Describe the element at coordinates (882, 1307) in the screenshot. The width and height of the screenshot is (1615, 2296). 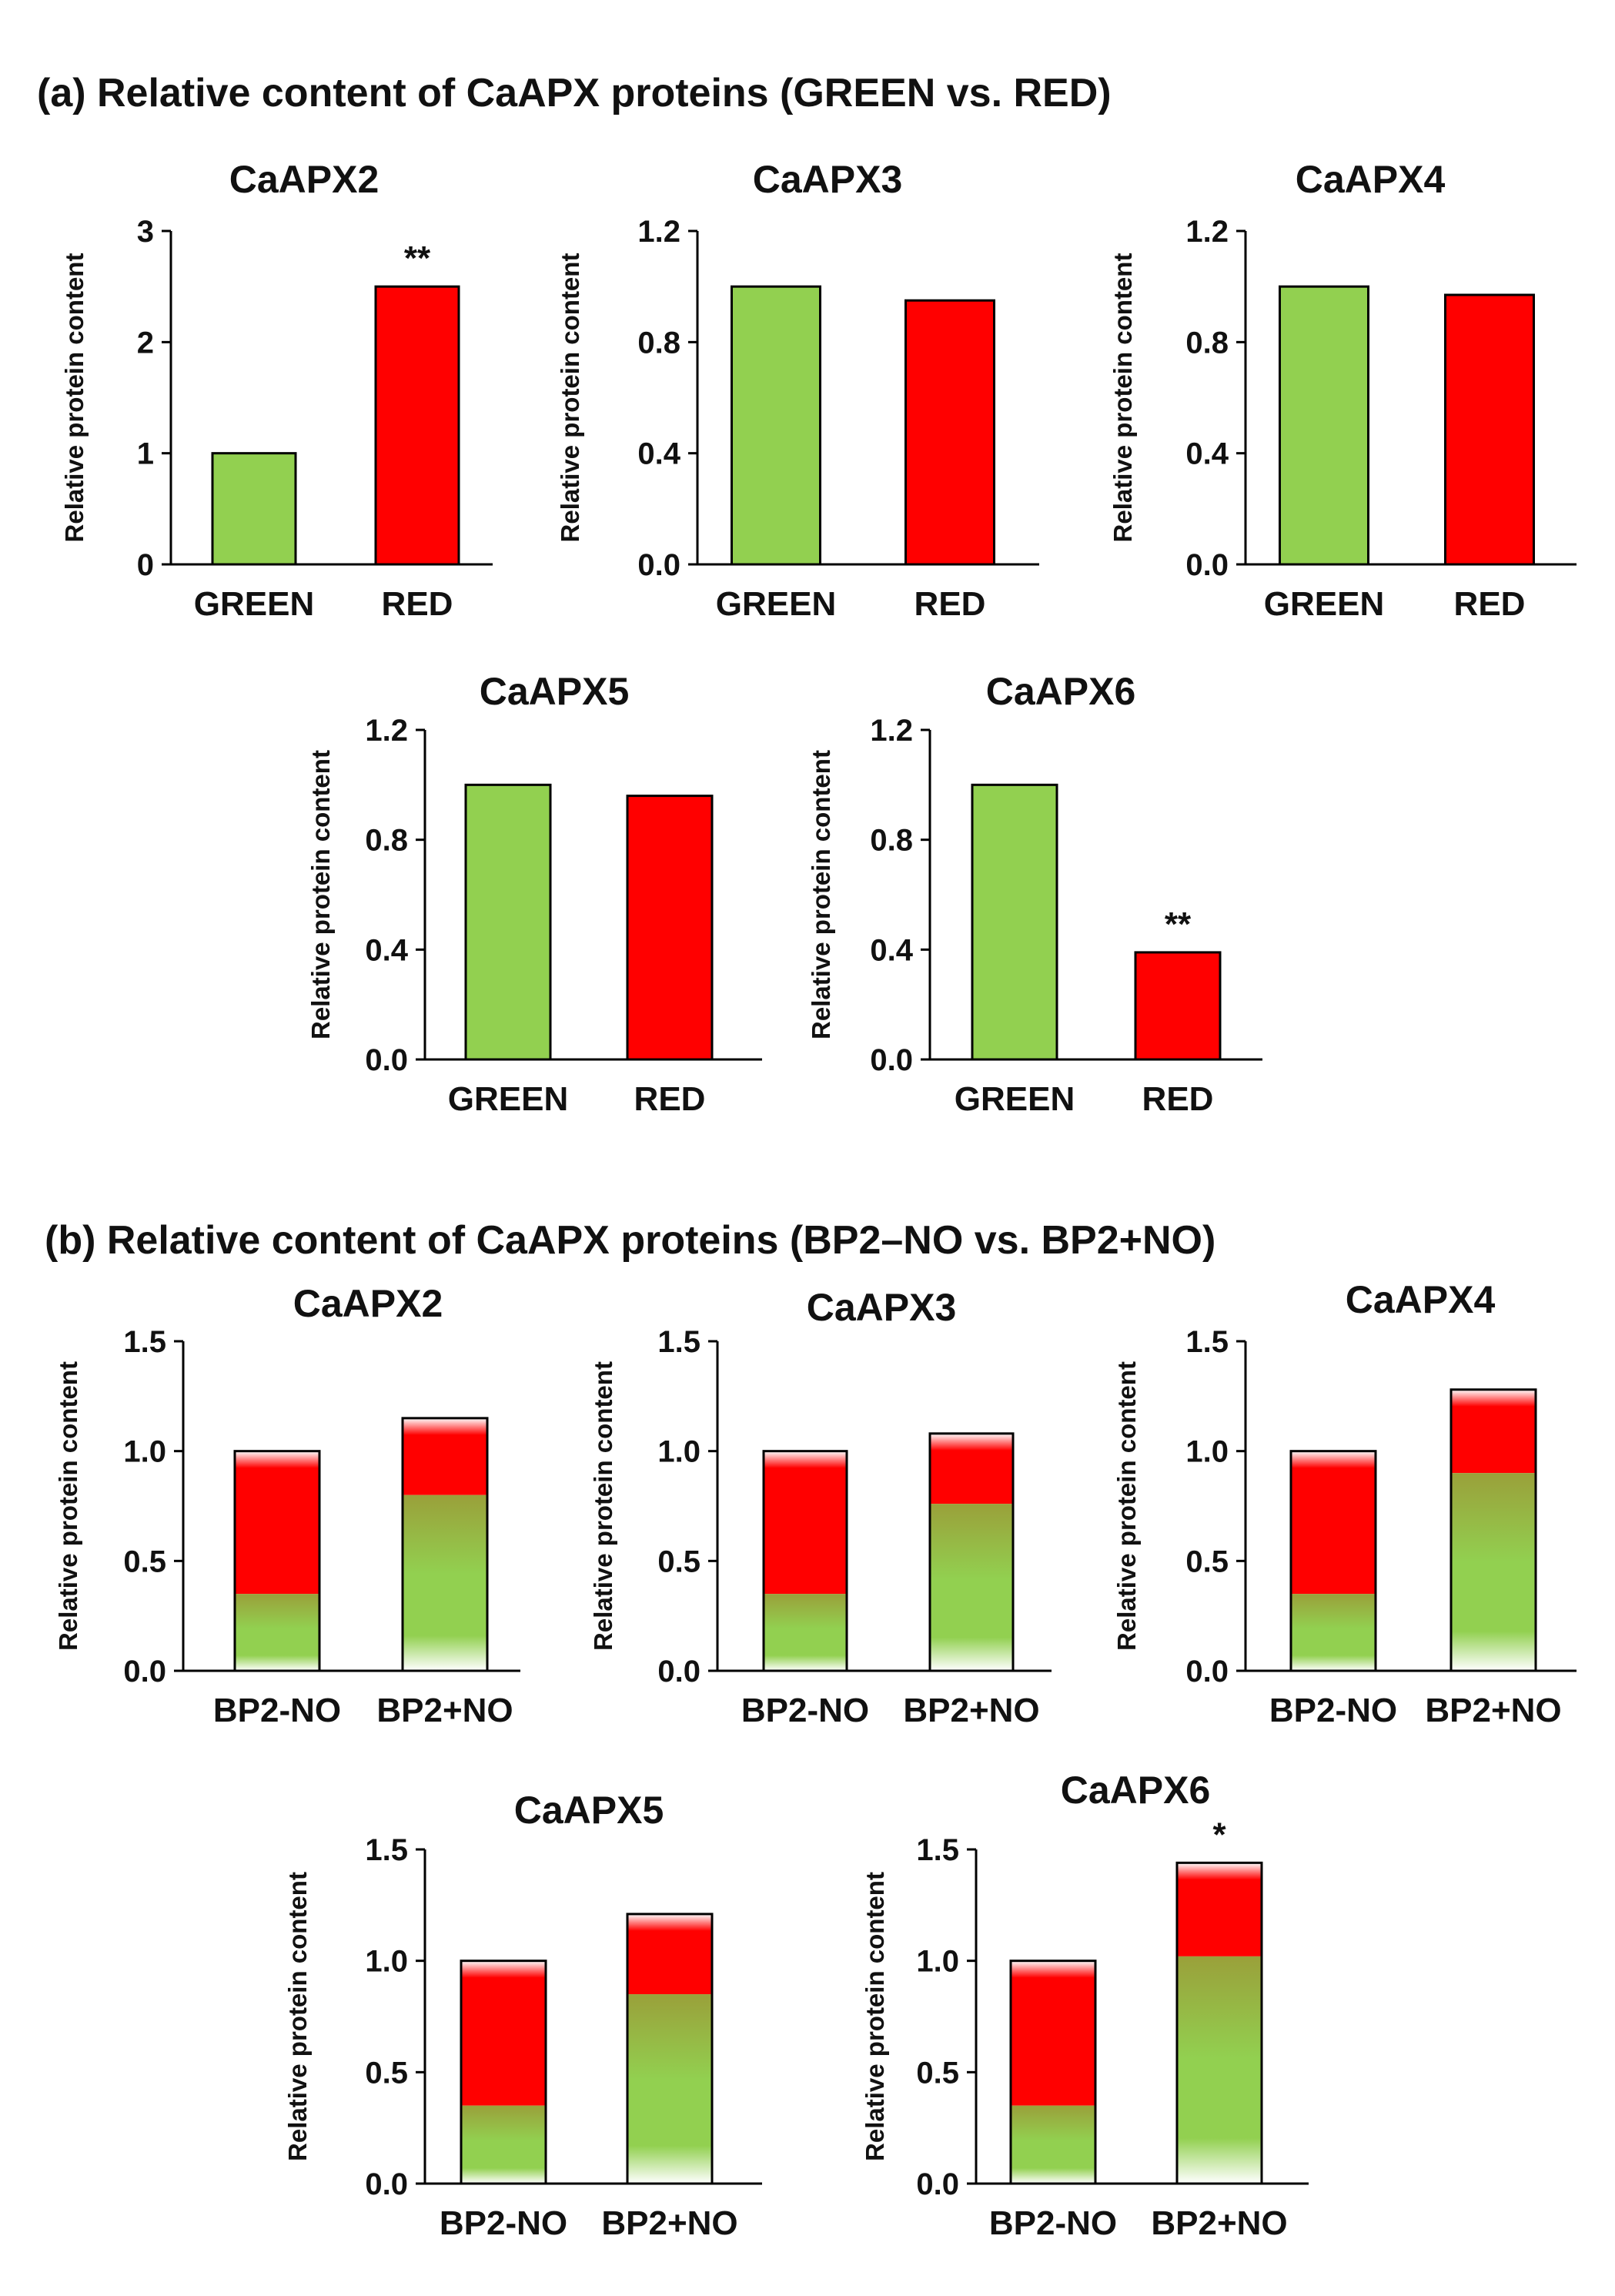
I see `chart-title: CaAPX3` at that location.